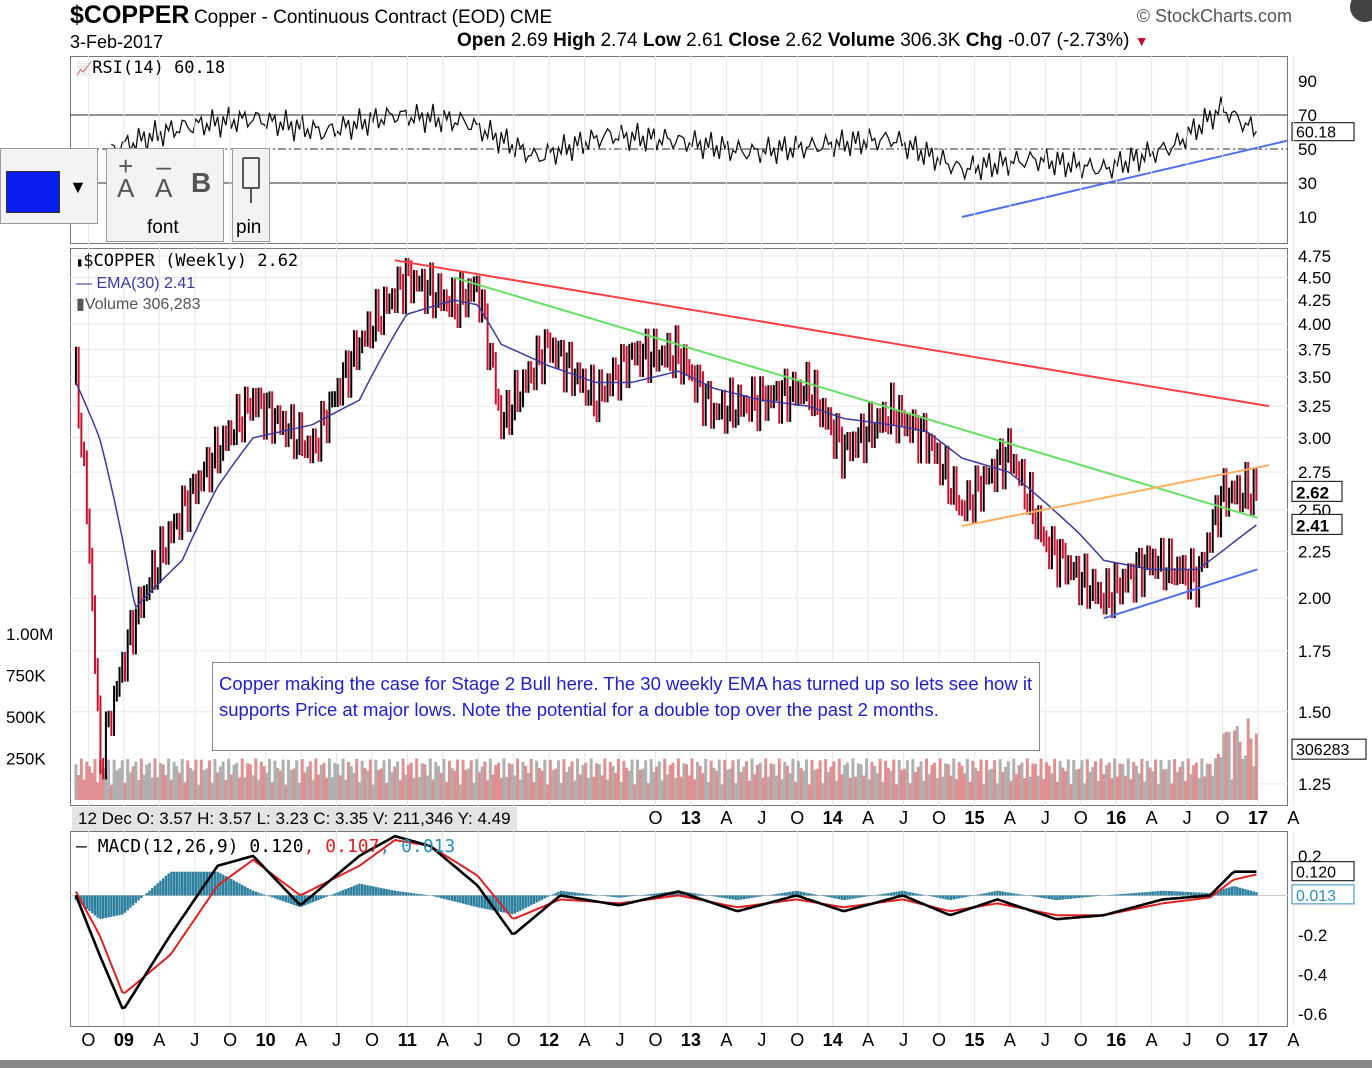 The height and width of the screenshot is (1068, 1372). I want to click on red-trendline, so click(832, 333).